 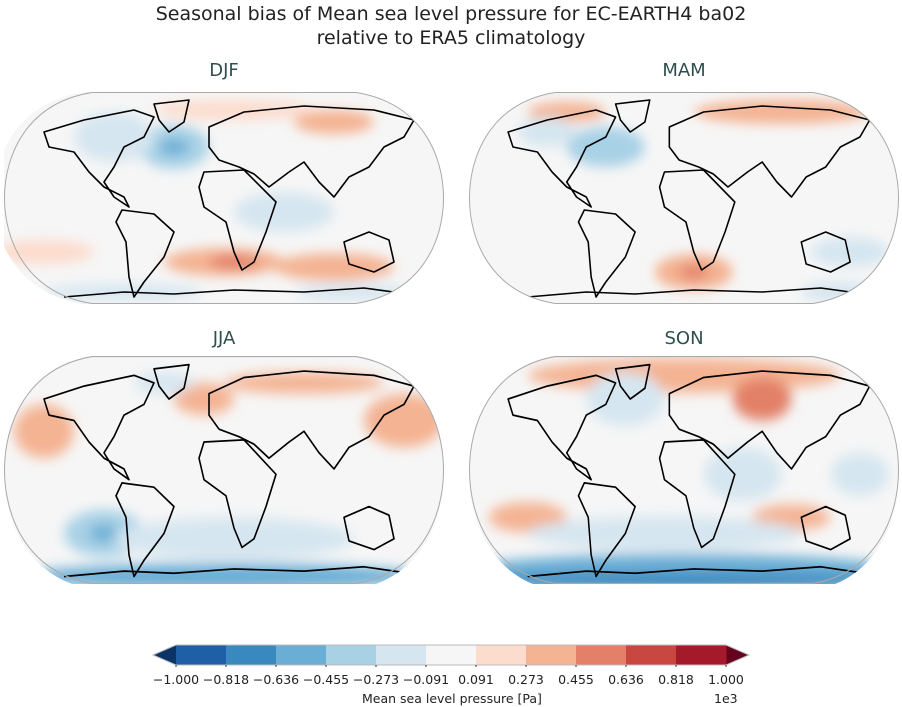 What do you see at coordinates (476, 679) in the screenshot?
I see `colorbar-tick-label: 0.091` at bounding box center [476, 679].